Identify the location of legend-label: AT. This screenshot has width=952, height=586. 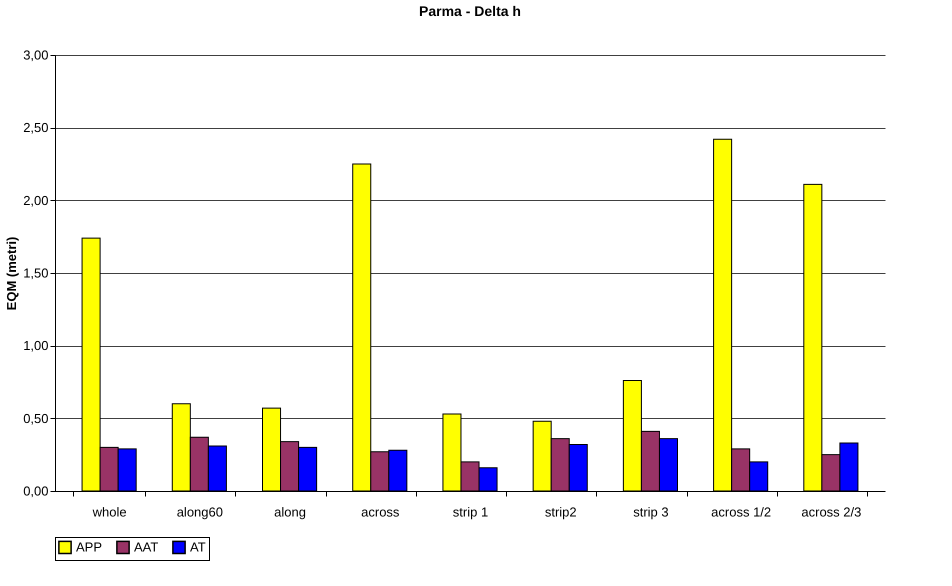
(198, 546).